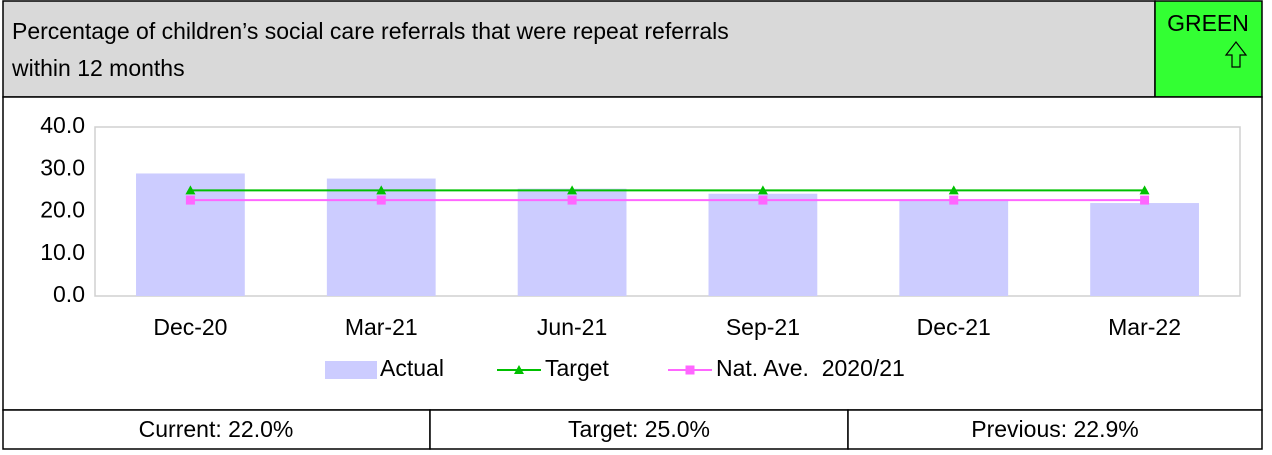  Describe the element at coordinates (572, 327) in the screenshot. I see `x-tick-label: Jun-21` at that location.